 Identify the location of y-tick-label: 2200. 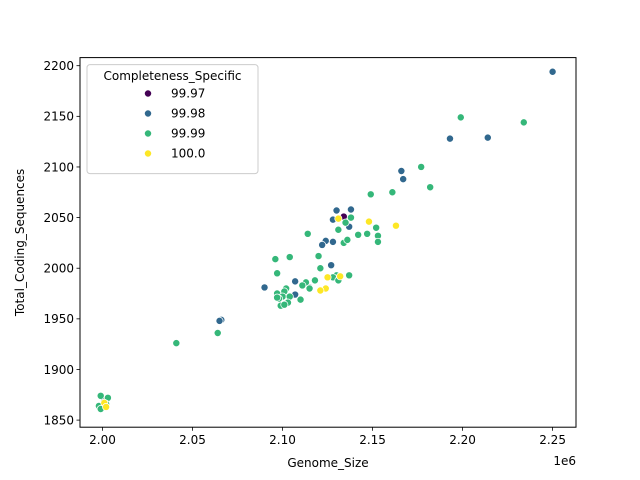
(58, 66).